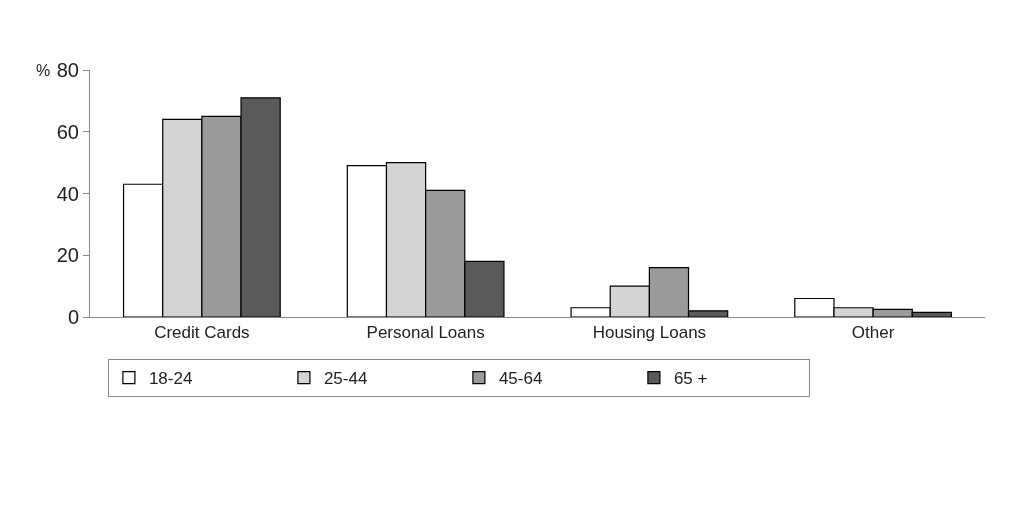 The height and width of the screenshot is (517, 1015). I want to click on legend-label: 65 +, so click(690, 379).